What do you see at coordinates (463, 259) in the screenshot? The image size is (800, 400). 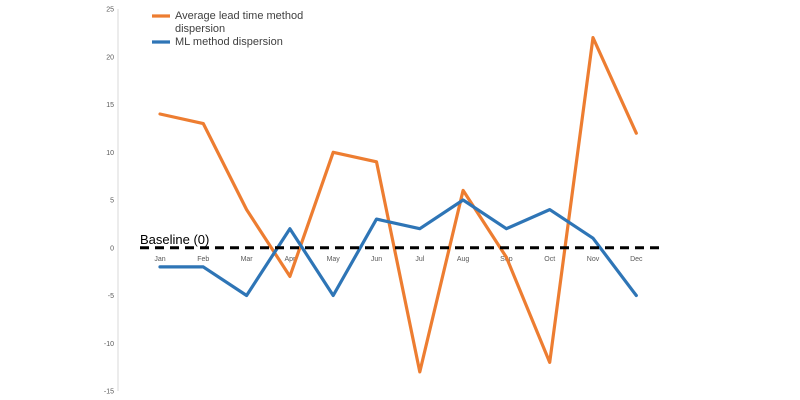 I see `x-category-label: Aug` at bounding box center [463, 259].